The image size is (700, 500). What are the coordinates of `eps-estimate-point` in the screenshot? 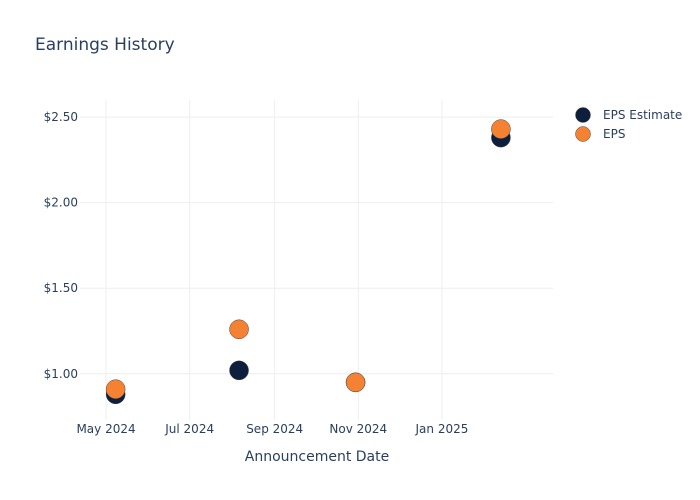 It's located at (239, 370).